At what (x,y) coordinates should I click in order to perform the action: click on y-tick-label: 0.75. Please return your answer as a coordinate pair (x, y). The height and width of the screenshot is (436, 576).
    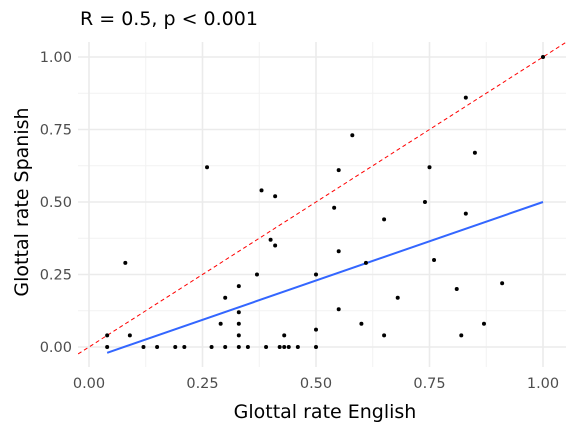
    Looking at the image, I should click on (56, 131).